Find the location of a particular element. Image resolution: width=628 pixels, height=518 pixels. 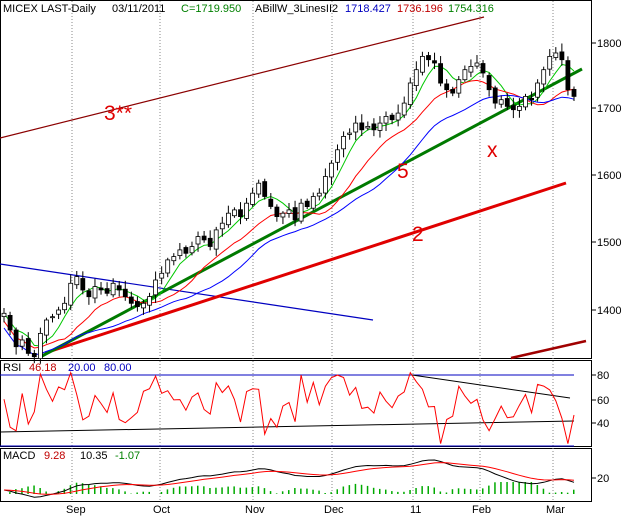

rsi-tick-60: 60 is located at coordinates (603, 401).